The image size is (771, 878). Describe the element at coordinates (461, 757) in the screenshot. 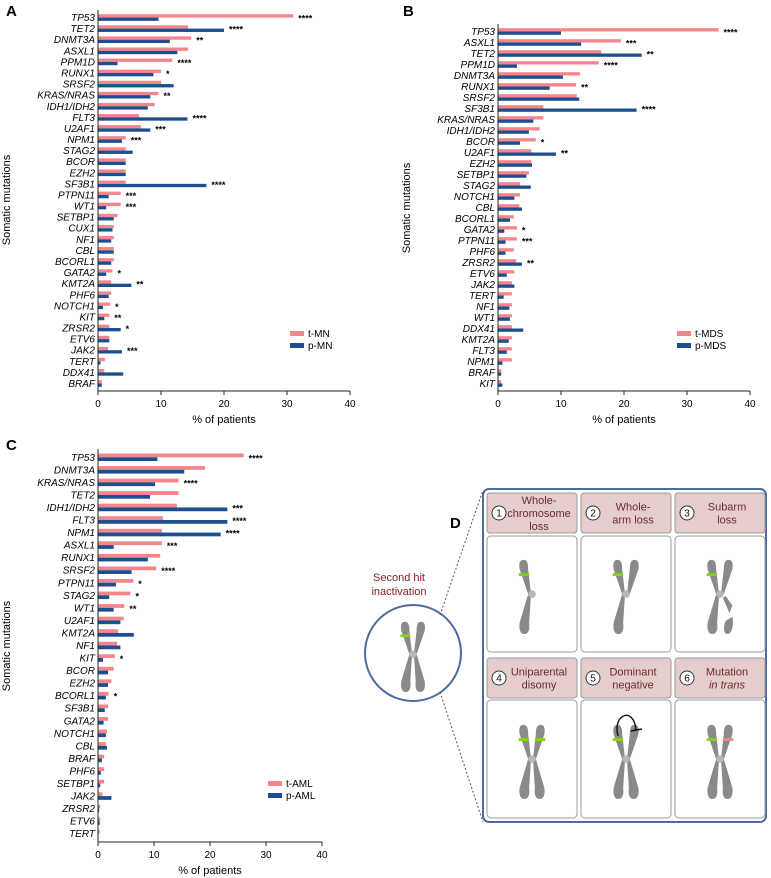

I see `connector-bottom` at that location.